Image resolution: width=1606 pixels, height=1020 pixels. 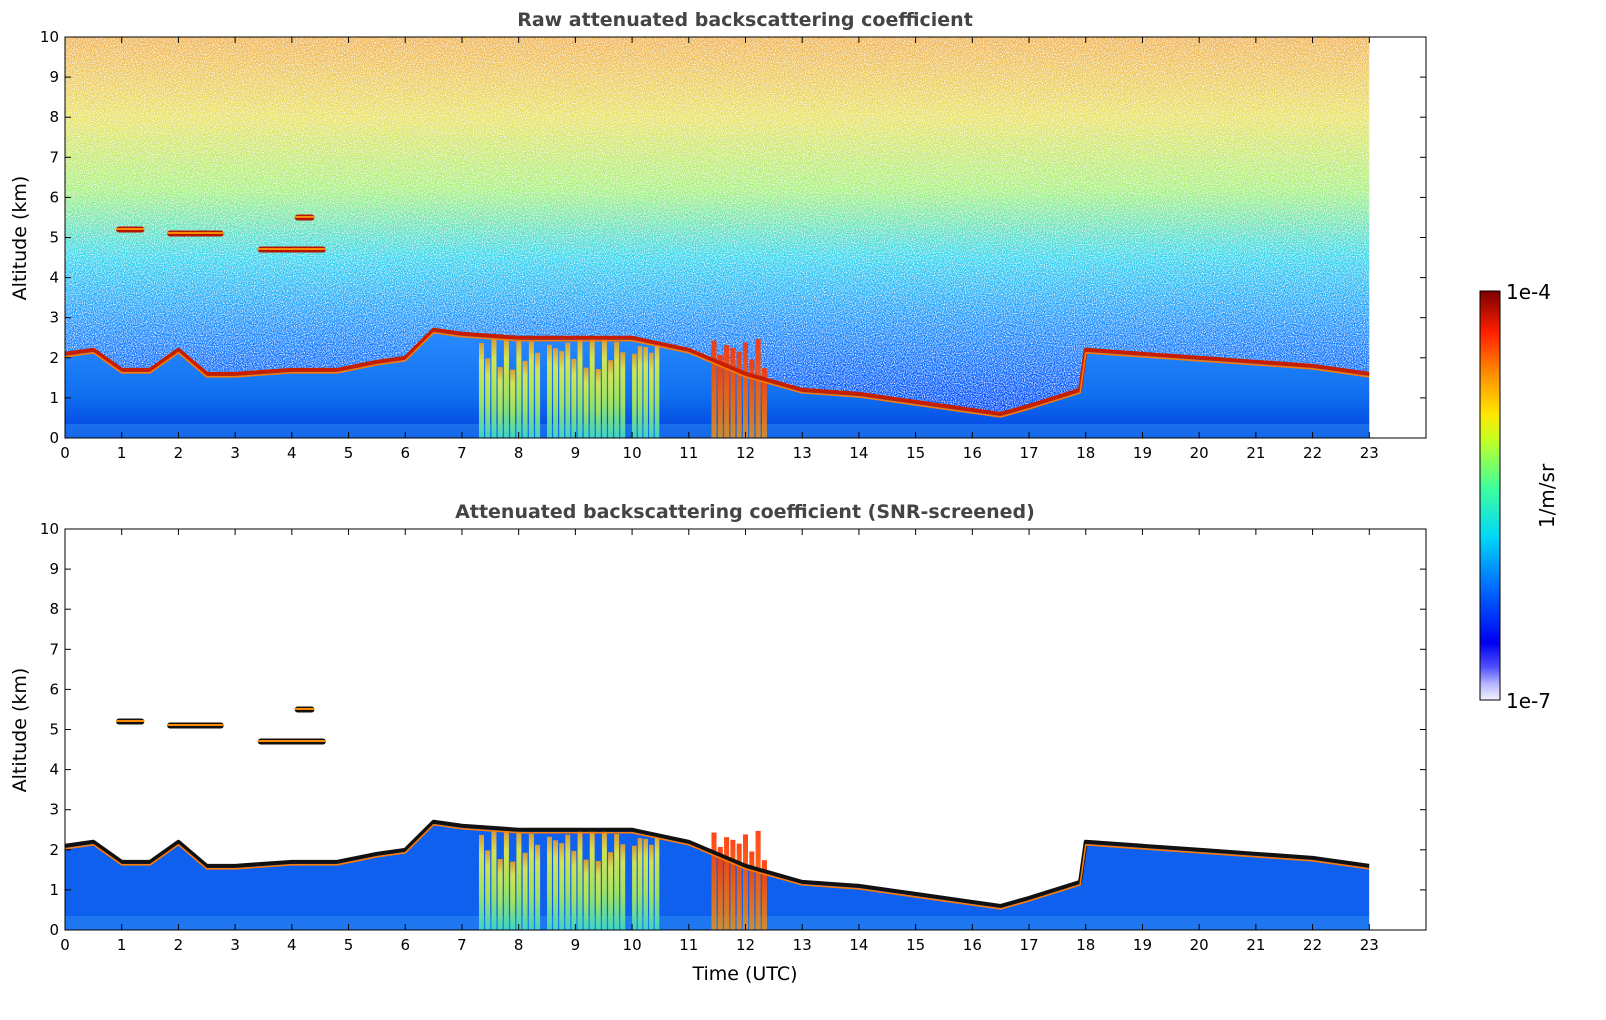 I want to click on x-tick-label: 17, so click(x=1028, y=453).